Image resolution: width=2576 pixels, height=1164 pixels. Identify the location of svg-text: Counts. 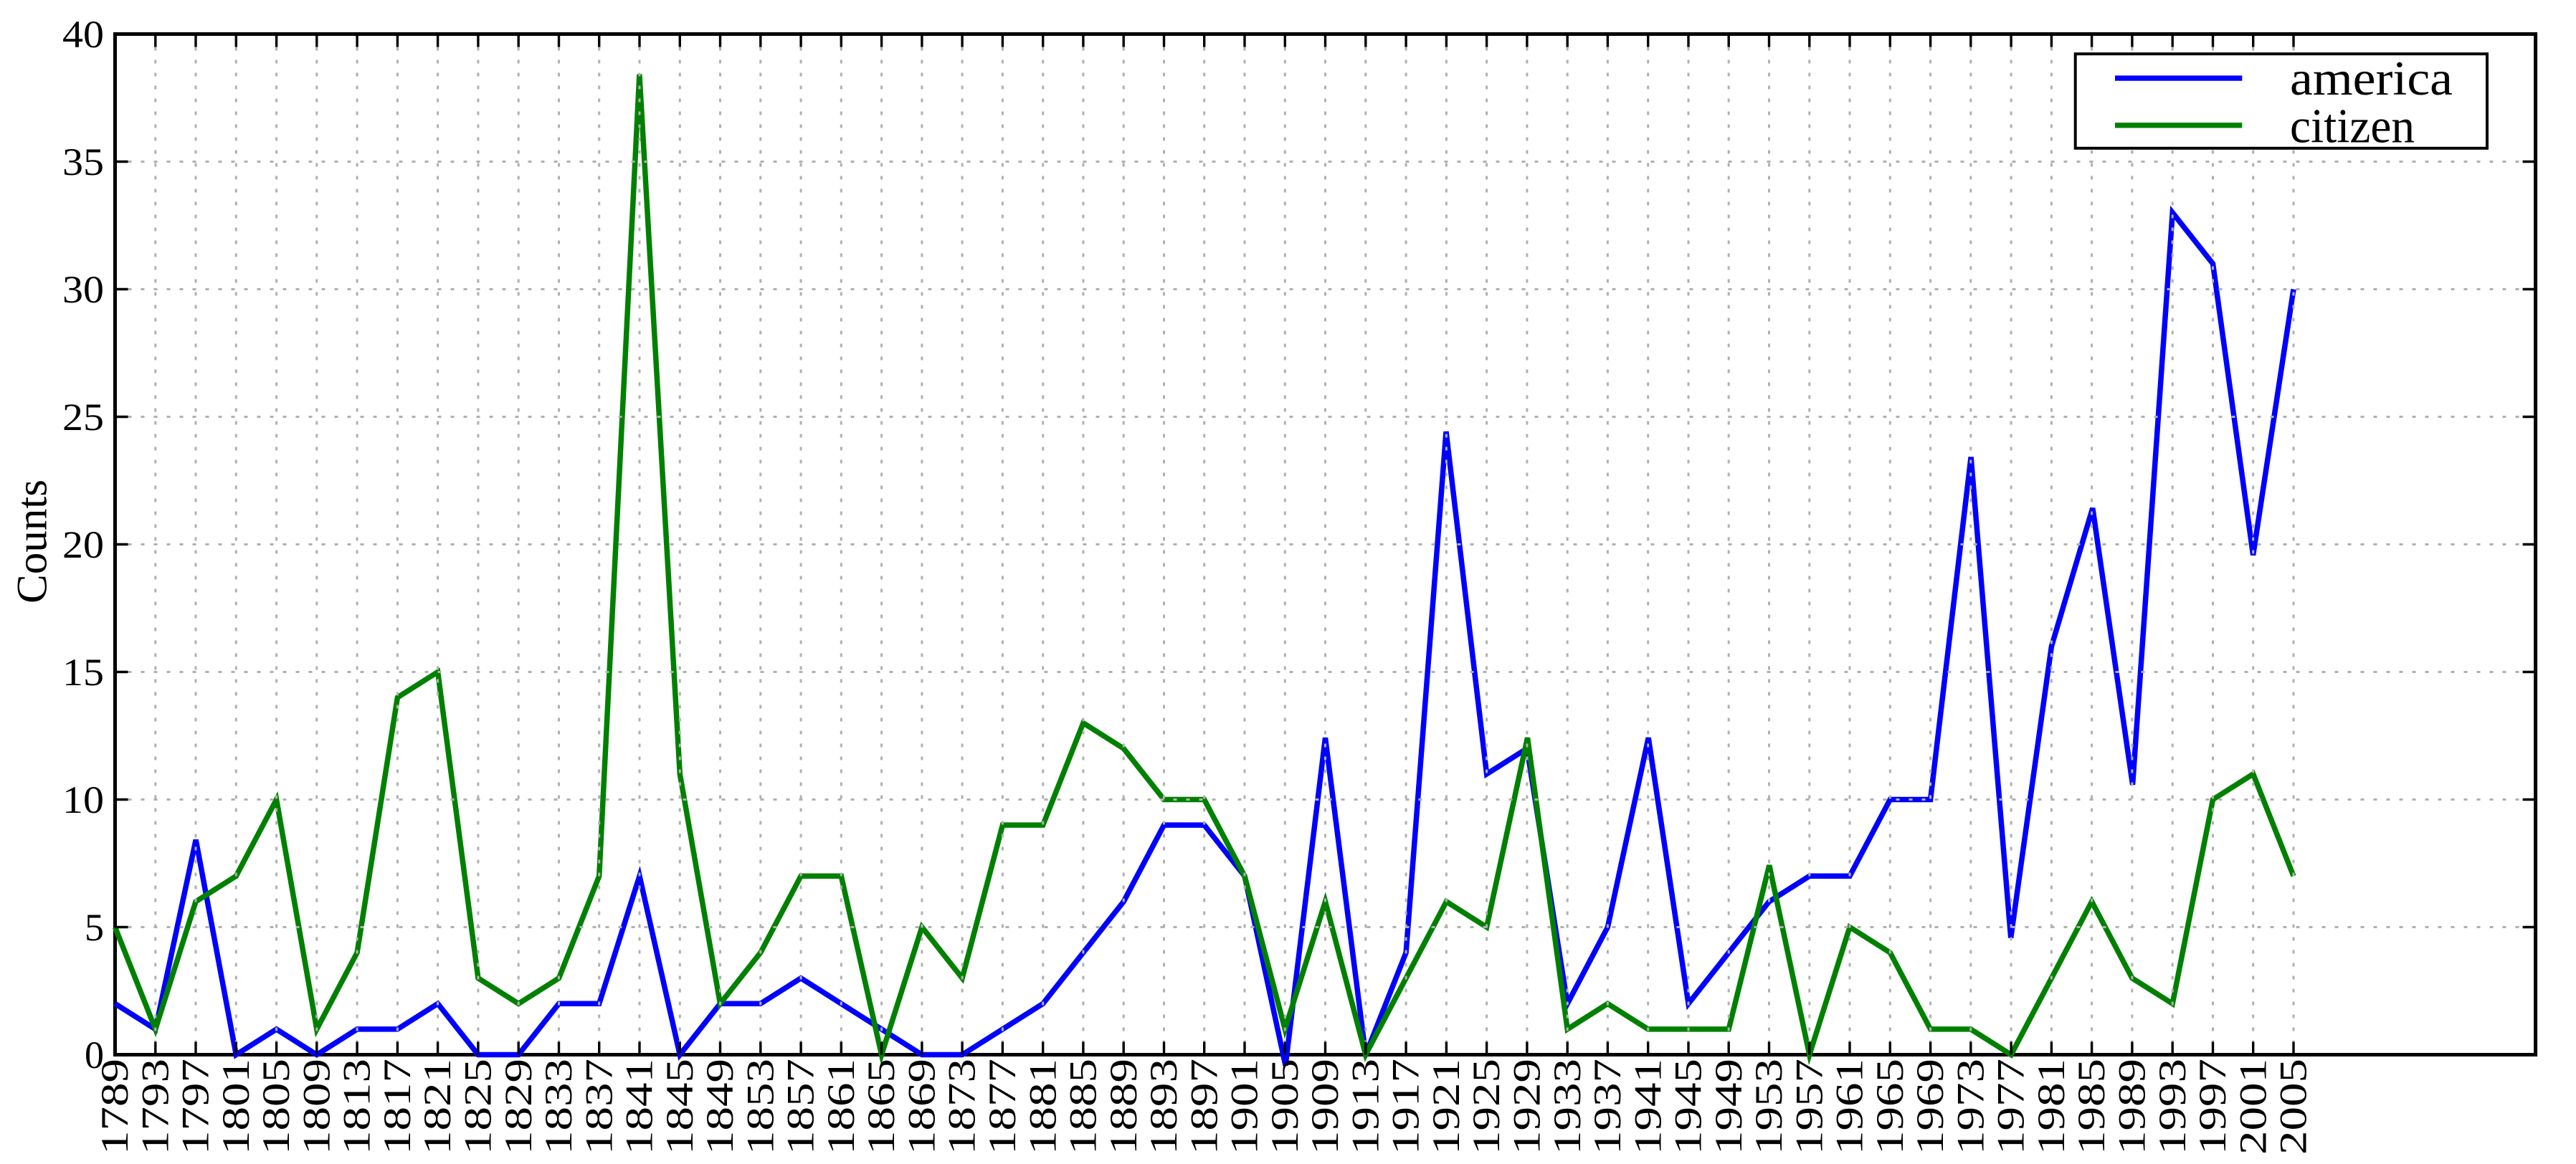
(32, 542).